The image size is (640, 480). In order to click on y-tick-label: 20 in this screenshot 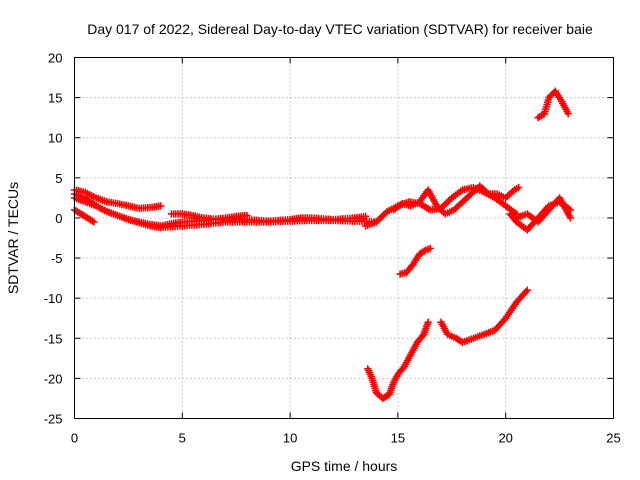, I will do `click(55, 58)`.